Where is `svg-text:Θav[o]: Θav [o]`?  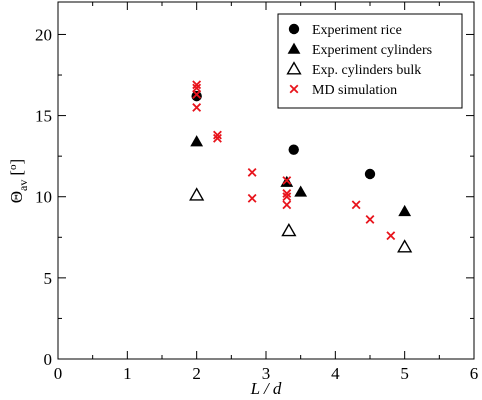
svg-text:Θav[o]: Θav [o] is located at coordinates (18, 181).